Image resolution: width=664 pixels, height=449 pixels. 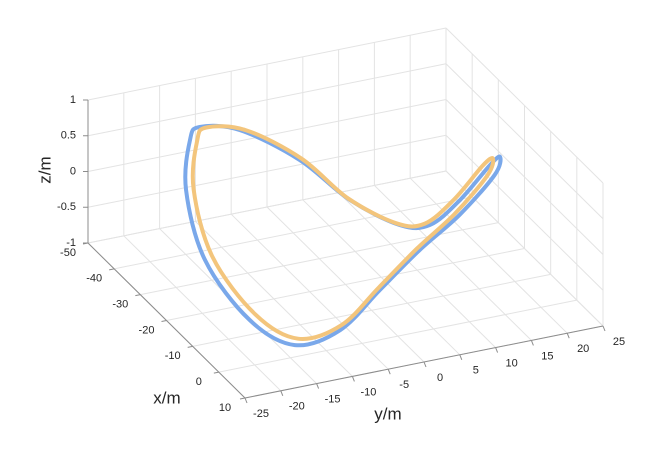 I want to click on x-tick-label: -40, so click(x=94, y=279).